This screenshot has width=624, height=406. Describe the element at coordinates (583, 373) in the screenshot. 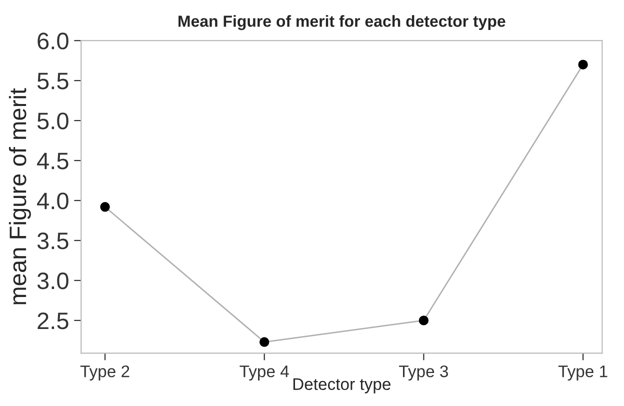

I see `x-tick-label: Type 1` at that location.